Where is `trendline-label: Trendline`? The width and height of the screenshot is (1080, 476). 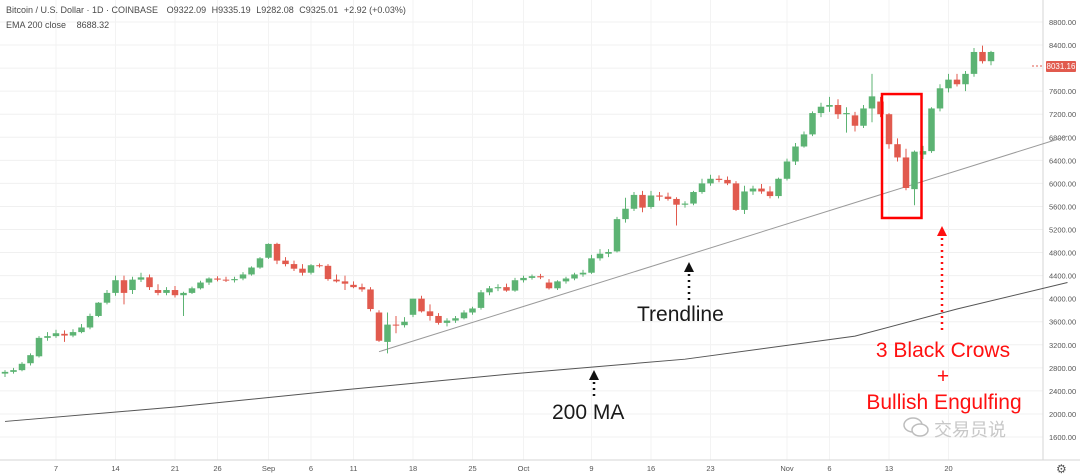 trendline-label: Trendline is located at coordinates (680, 314).